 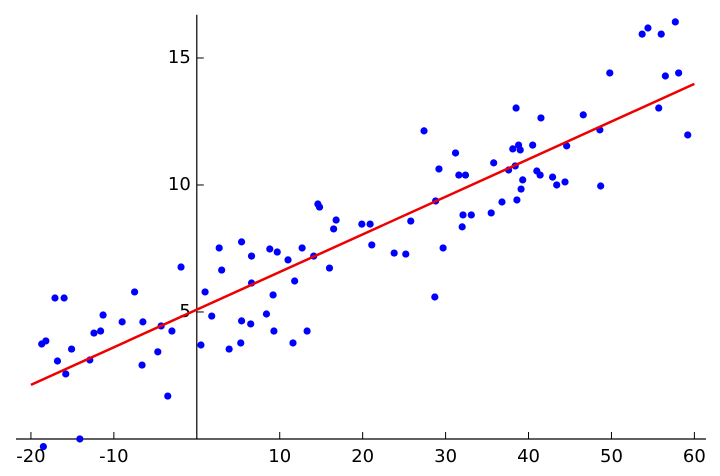 I want to click on x-tick-label: 30, so click(x=445, y=456).